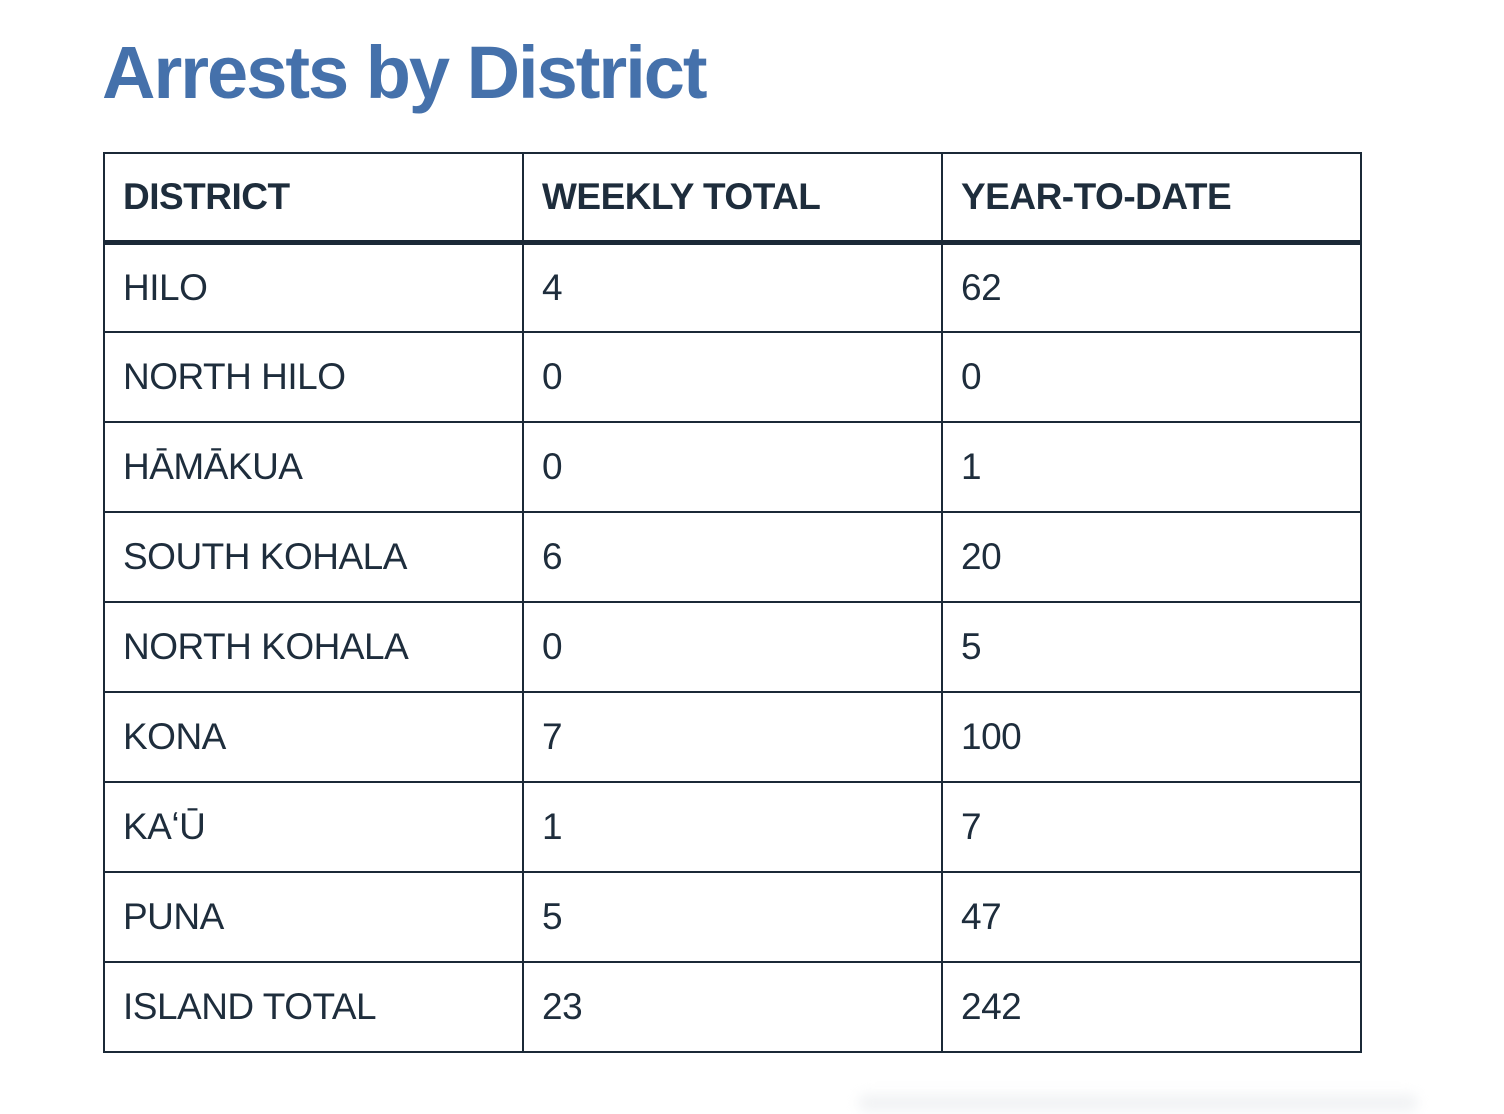  What do you see at coordinates (1151, 917) in the screenshot?
I see `year-to-date-cell: 47` at bounding box center [1151, 917].